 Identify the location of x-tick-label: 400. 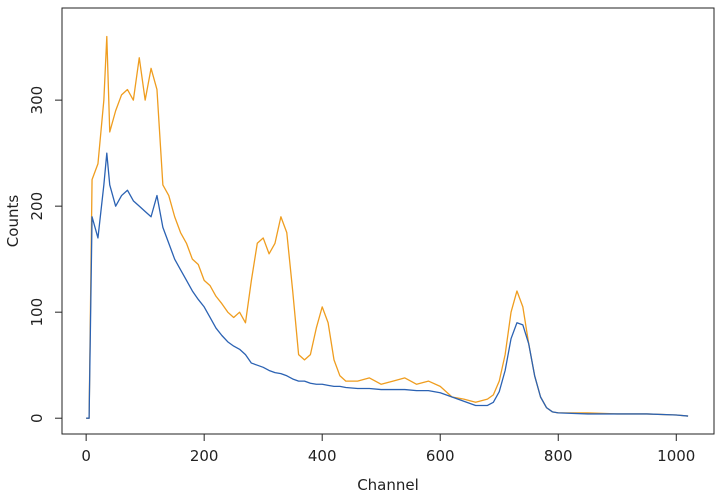
(322, 456).